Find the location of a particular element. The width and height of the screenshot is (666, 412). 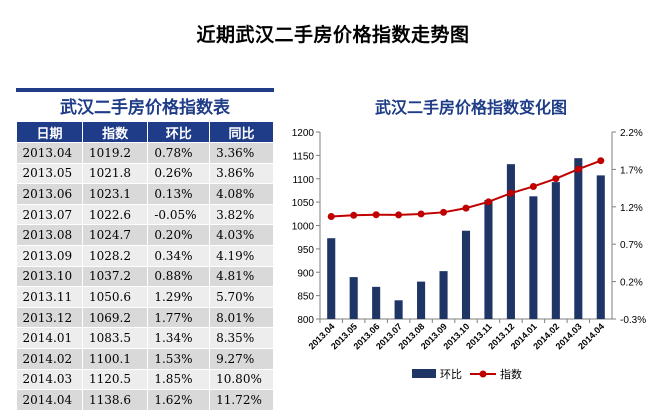

header-mom: 环比 is located at coordinates (179, 132).